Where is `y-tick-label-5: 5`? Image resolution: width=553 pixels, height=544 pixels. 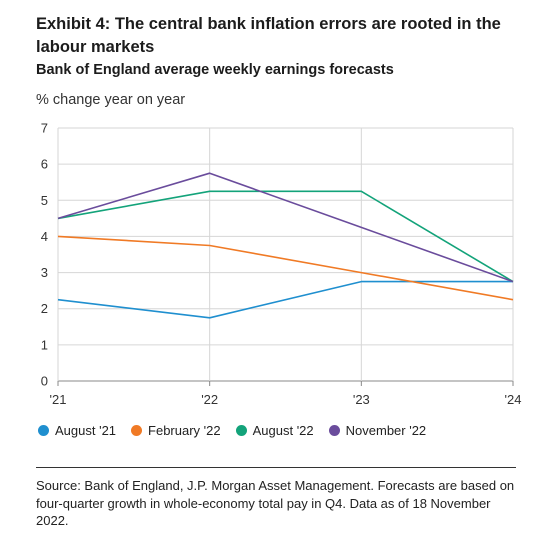 y-tick-label-5: 5 is located at coordinates (44, 200).